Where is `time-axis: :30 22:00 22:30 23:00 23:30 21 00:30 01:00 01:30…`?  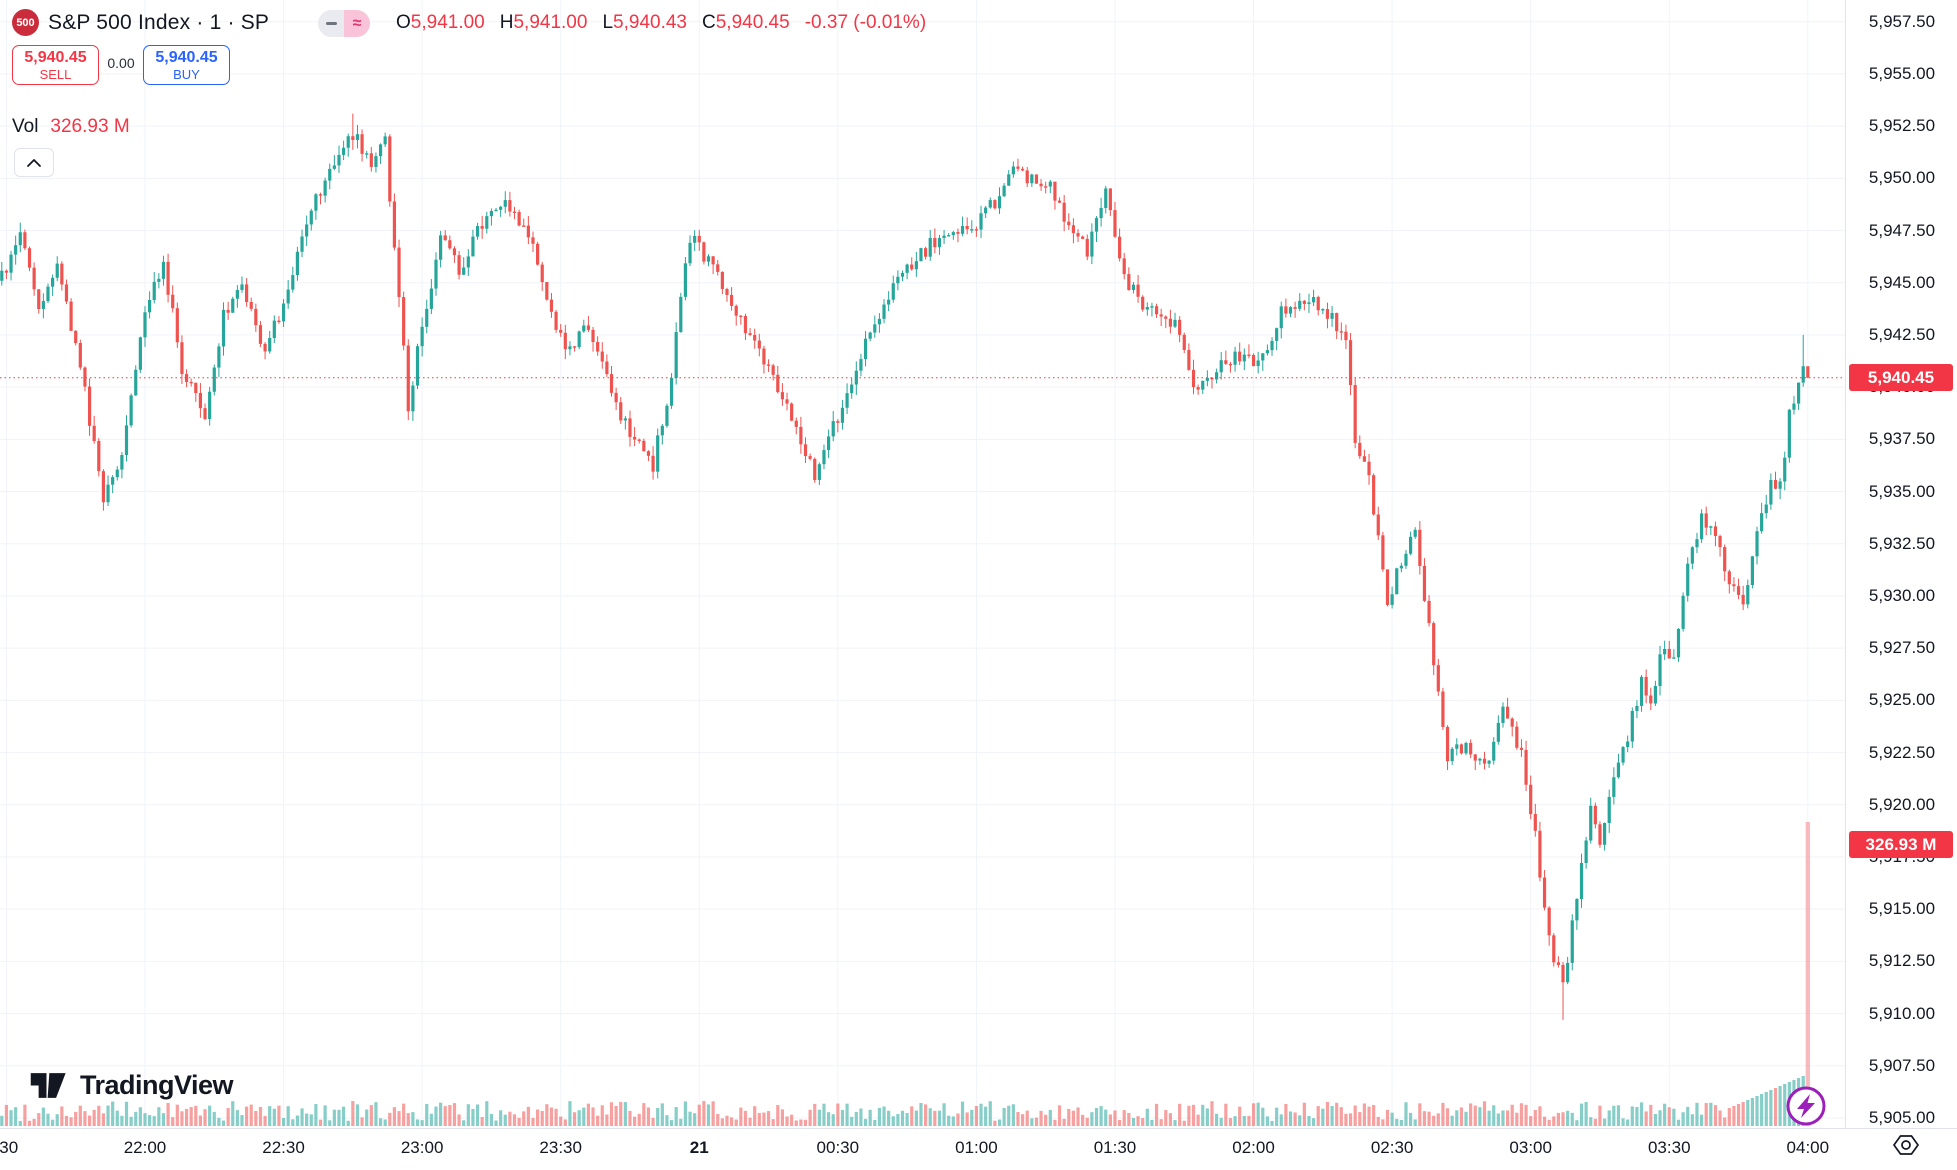 time-axis: :30 22:00 22:30 23:00 23:30 21 00:30 01:00 01:30… is located at coordinates (978, 1149).